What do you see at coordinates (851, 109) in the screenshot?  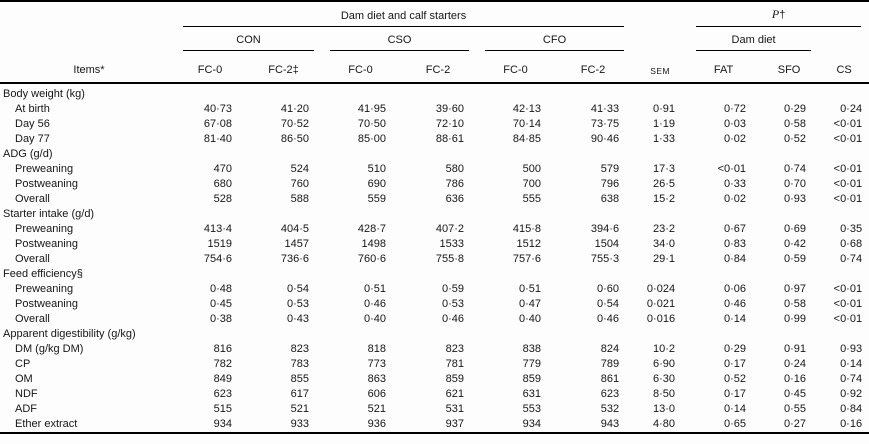 I see `cell-value: 0·24` at bounding box center [851, 109].